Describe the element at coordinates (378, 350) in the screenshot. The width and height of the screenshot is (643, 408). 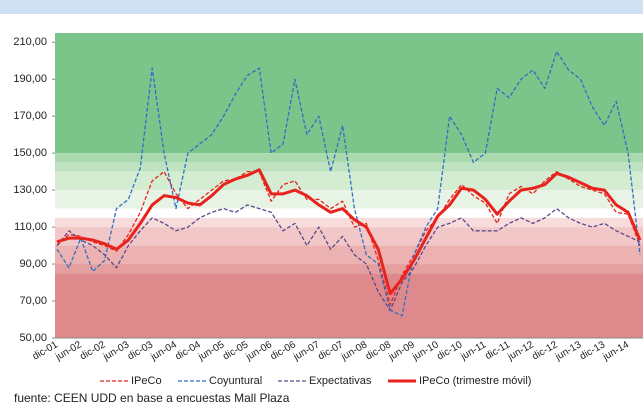
I see `x-tick-label: dic-08` at that location.